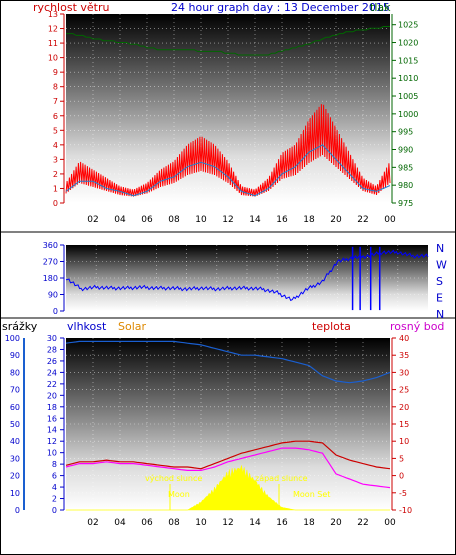 This screenshot has width=456, height=555. What do you see at coordinates (401, 458) in the screenshot?
I see `temperature-tick-label: 5` at bounding box center [401, 458].